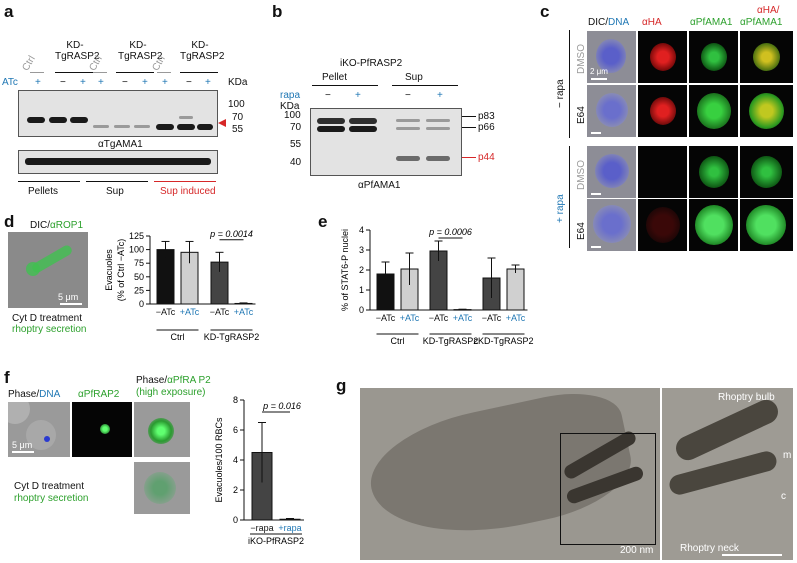  Describe the element at coordinates (125, 82) in the screenshot. I see `atc-sign-5: −` at that location.